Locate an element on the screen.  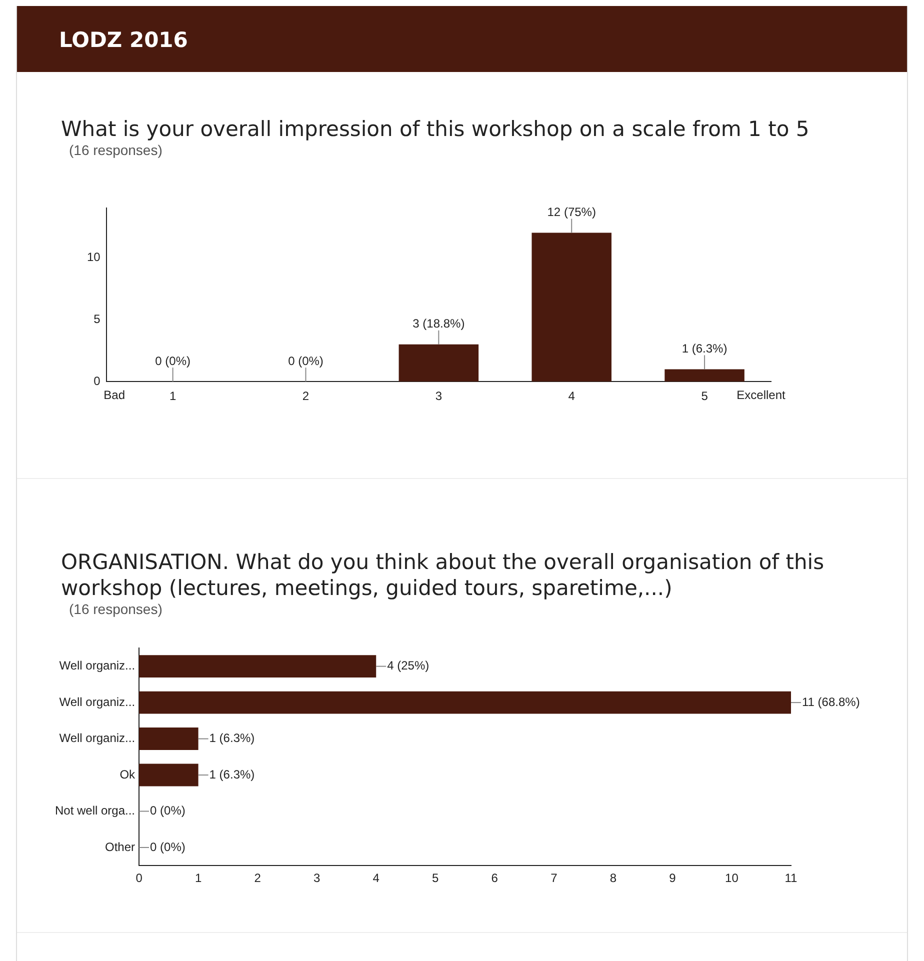
text: Bad is located at coordinates (115, 395).